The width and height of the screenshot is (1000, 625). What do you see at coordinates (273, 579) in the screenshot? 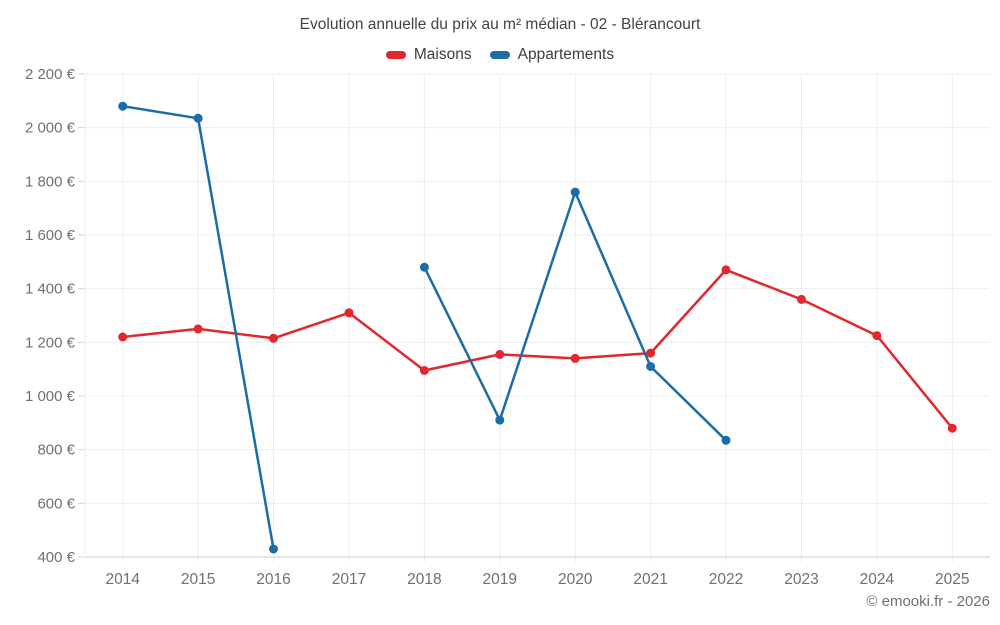
I see `x-tick-label-2016: 2016` at bounding box center [273, 579].